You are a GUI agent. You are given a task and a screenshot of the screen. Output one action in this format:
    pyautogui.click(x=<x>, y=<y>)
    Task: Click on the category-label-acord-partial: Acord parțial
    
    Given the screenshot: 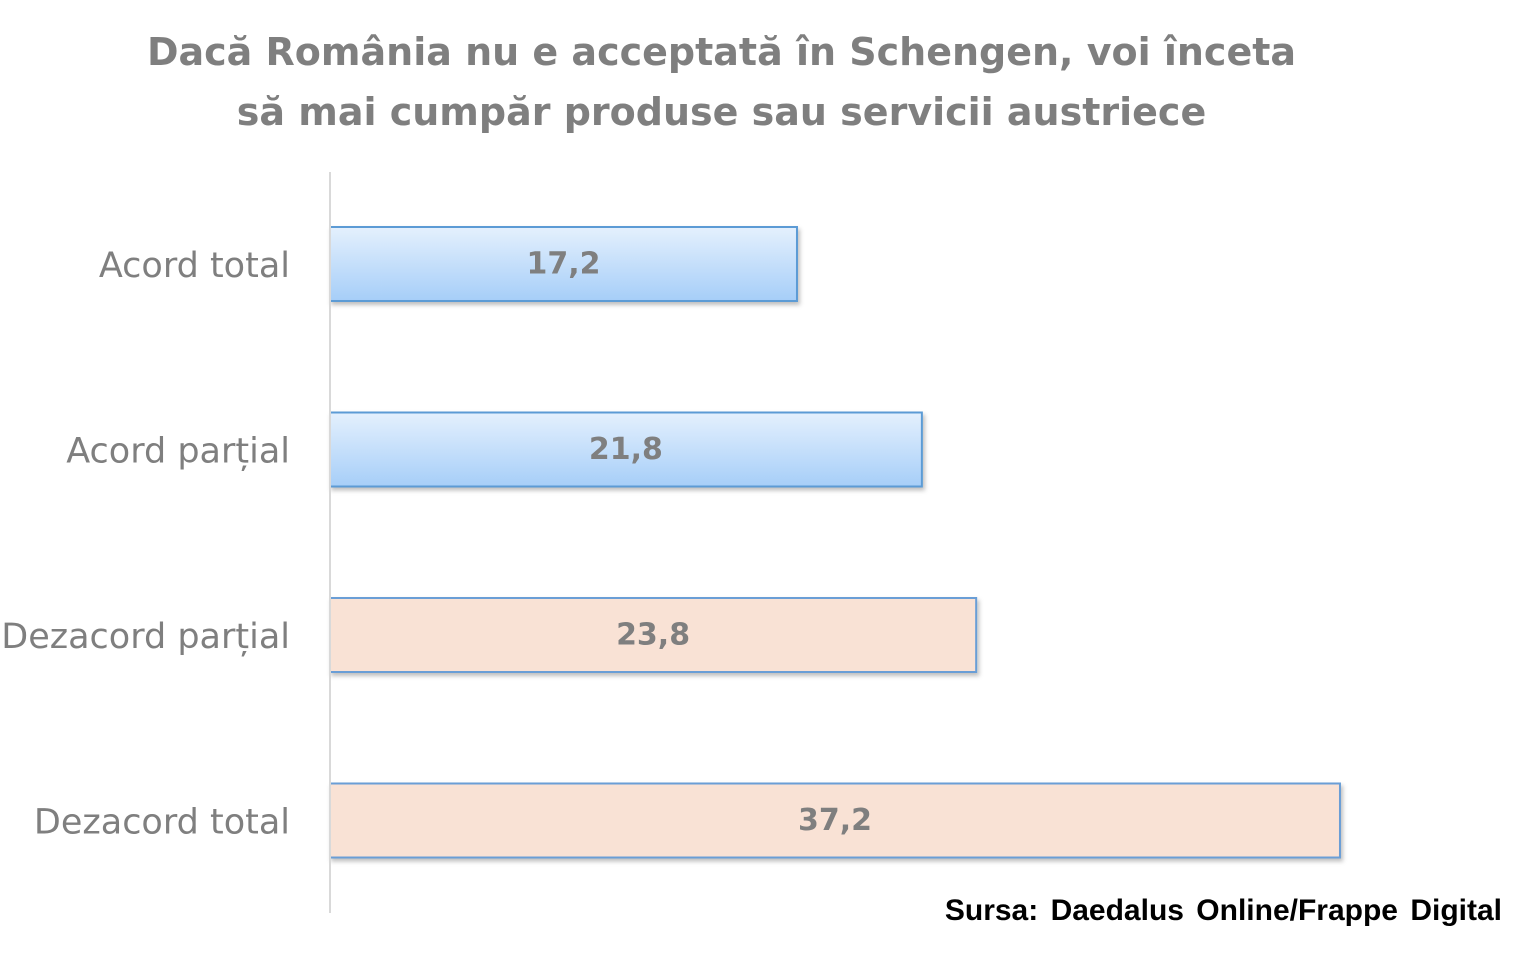 What is the action you would take?
    pyautogui.click(x=178, y=452)
    